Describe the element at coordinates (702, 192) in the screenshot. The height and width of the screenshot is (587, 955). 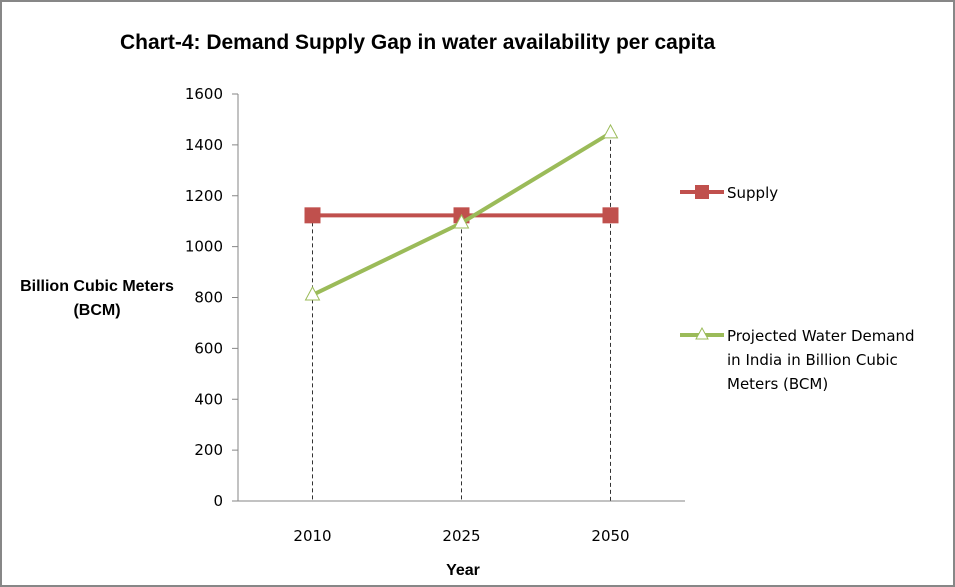
I see `legend-marker-square` at that location.